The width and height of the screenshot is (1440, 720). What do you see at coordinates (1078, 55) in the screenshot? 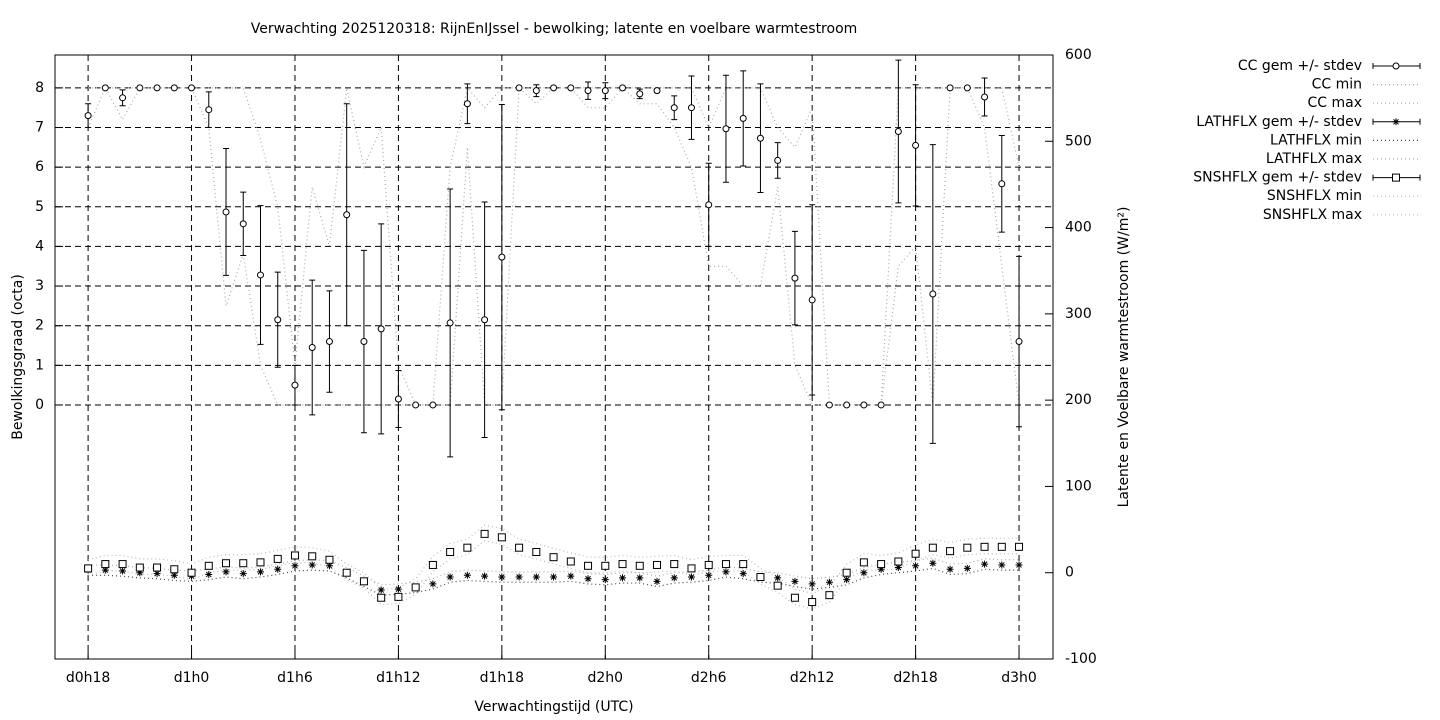
I see `y2-tick-label: 600` at bounding box center [1078, 55].